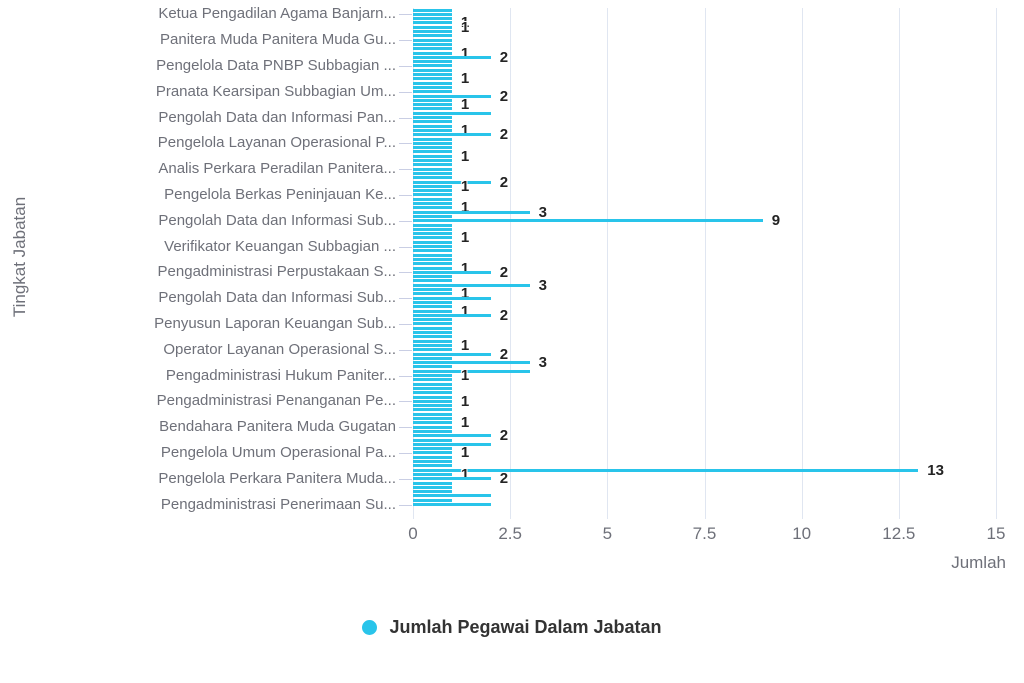 The width and height of the screenshot is (1024, 683). What do you see at coordinates (512, 627) in the screenshot?
I see `legend-item: Jumlah Pegawai Dalam Jabatan` at bounding box center [512, 627].